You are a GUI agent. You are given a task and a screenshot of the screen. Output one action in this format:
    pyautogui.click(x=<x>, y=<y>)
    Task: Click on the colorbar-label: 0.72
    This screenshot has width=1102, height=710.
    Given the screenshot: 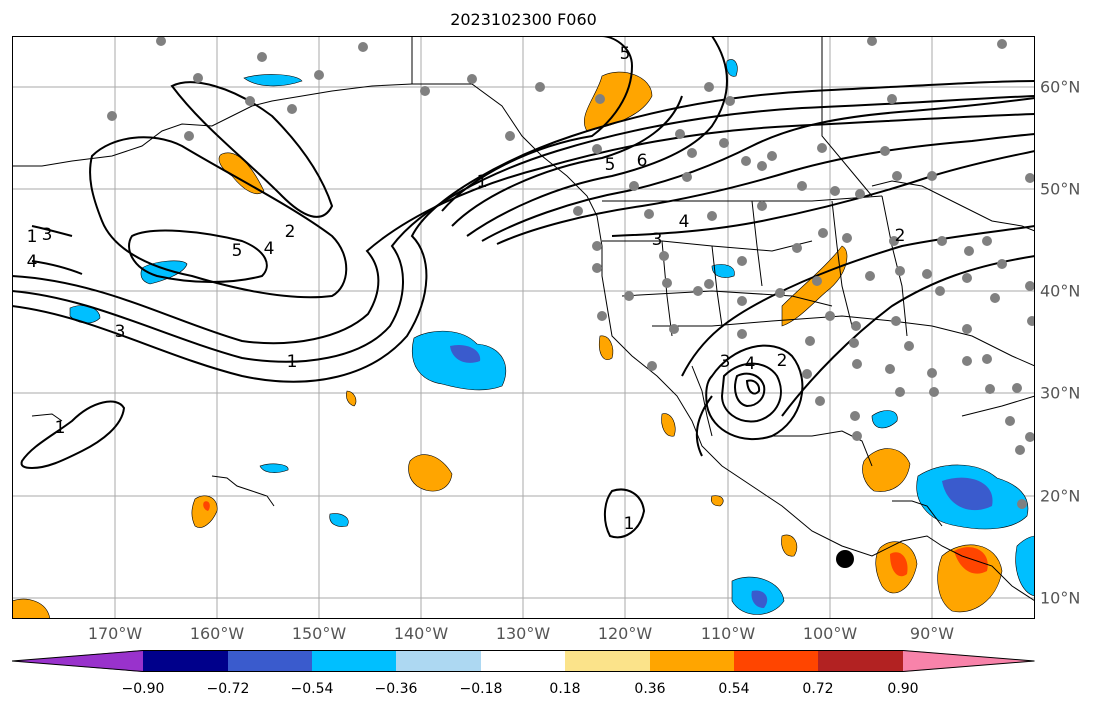 What is the action you would take?
    pyautogui.click(x=818, y=689)
    